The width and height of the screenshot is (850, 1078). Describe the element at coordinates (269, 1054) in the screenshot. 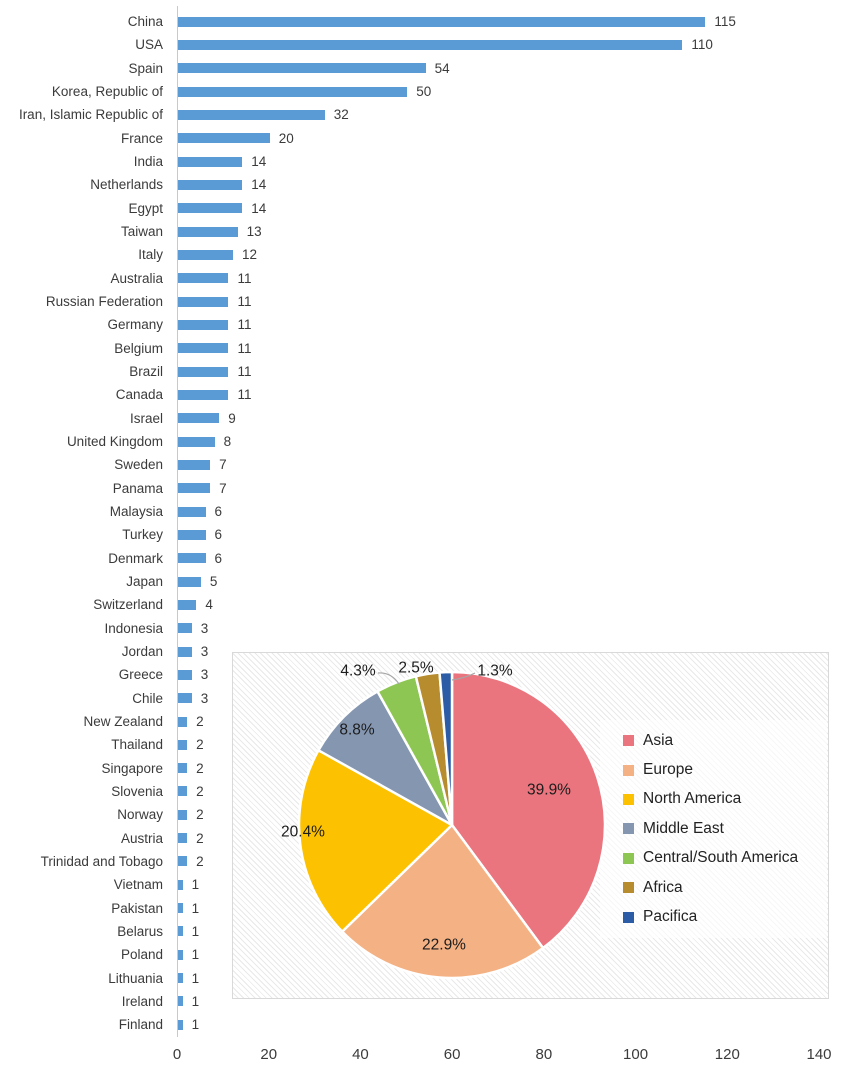

I see `x-tick-label: 20` at that location.